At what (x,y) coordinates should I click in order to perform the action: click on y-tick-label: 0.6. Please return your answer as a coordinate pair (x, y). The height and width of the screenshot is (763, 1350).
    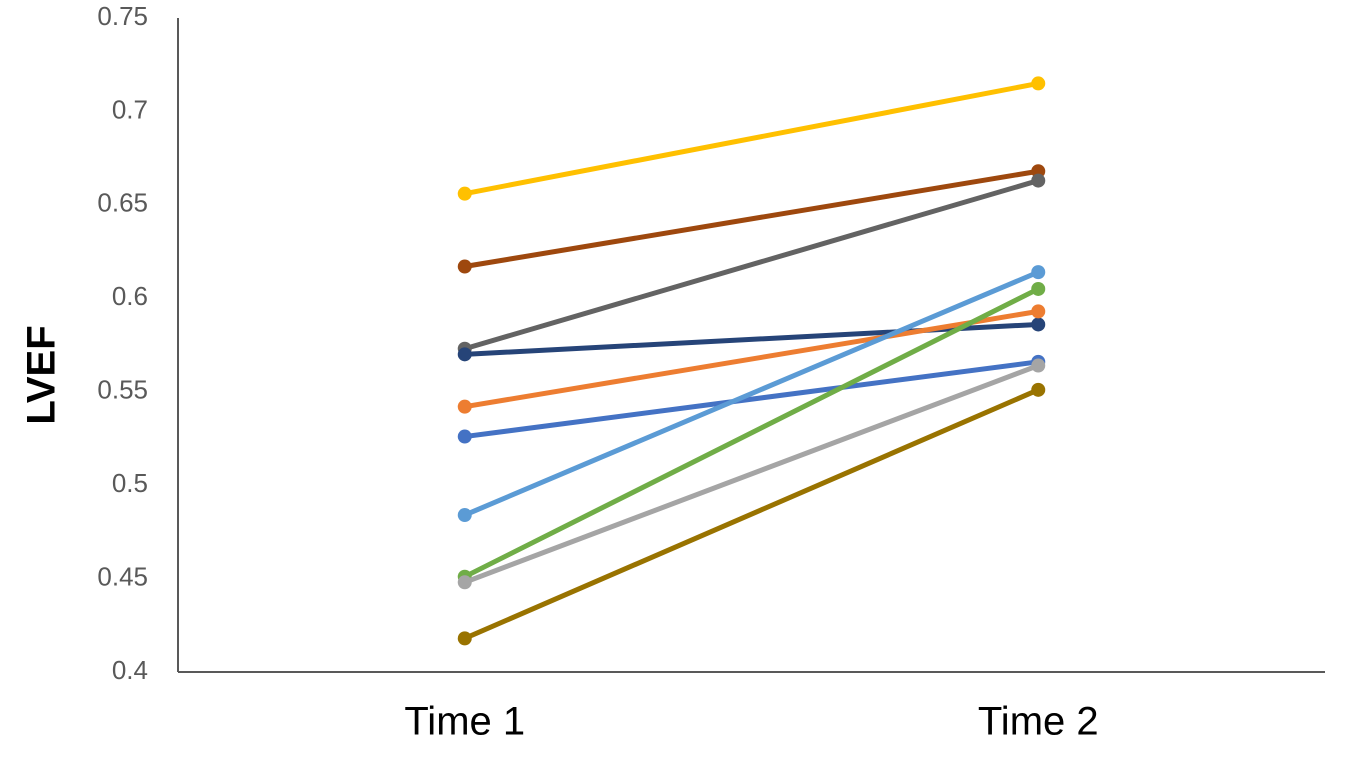
    Looking at the image, I should click on (130, 296).